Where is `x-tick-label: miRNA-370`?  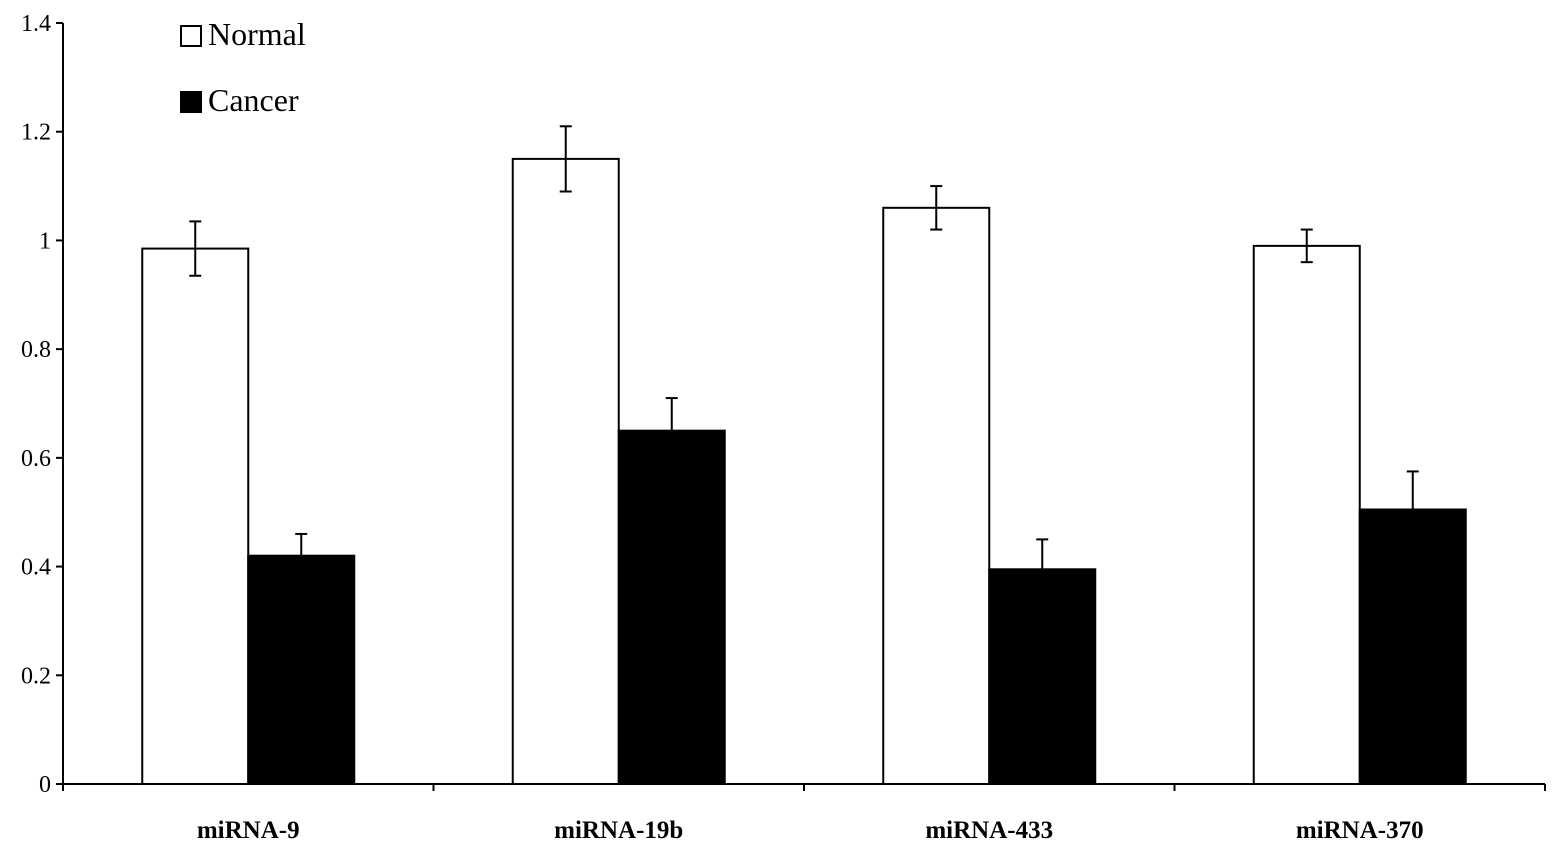
x-tick-label: miRNA-370 is located at coordinates (1360, 830).